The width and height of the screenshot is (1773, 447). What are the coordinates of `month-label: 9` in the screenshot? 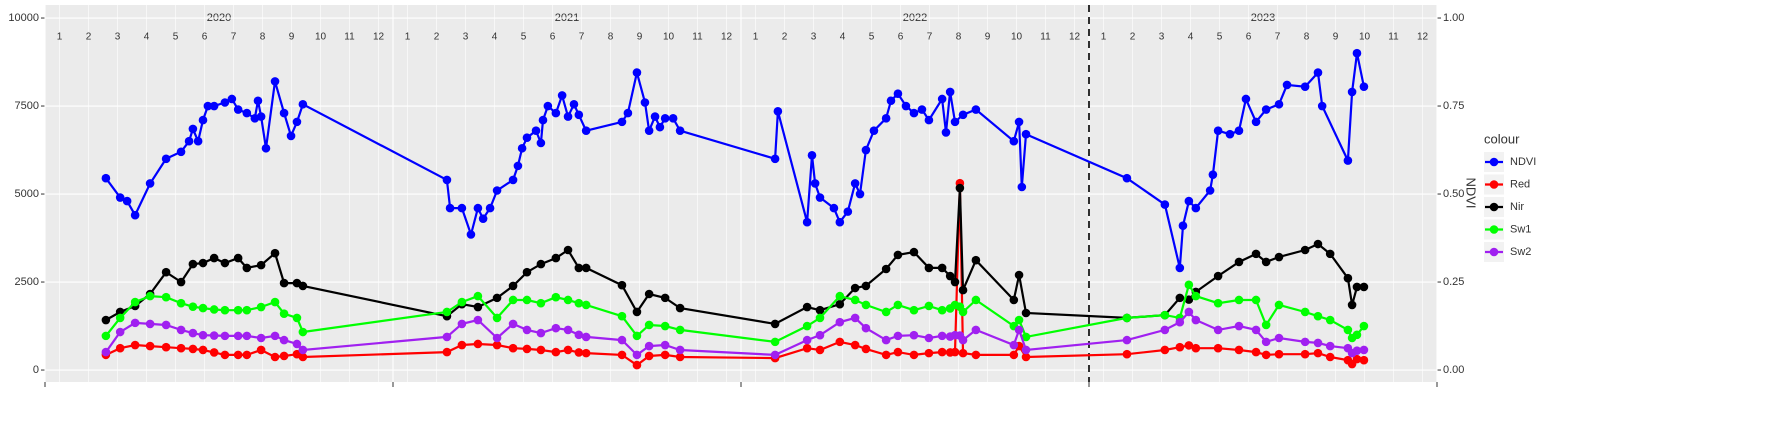 It's located at (292, 37).